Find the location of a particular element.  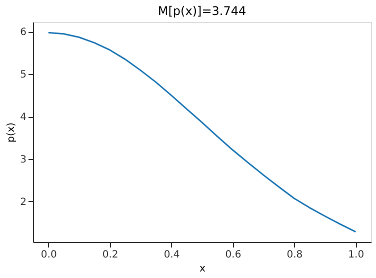

x-tick-label: 0.6 is located at coordinates (233, 255).